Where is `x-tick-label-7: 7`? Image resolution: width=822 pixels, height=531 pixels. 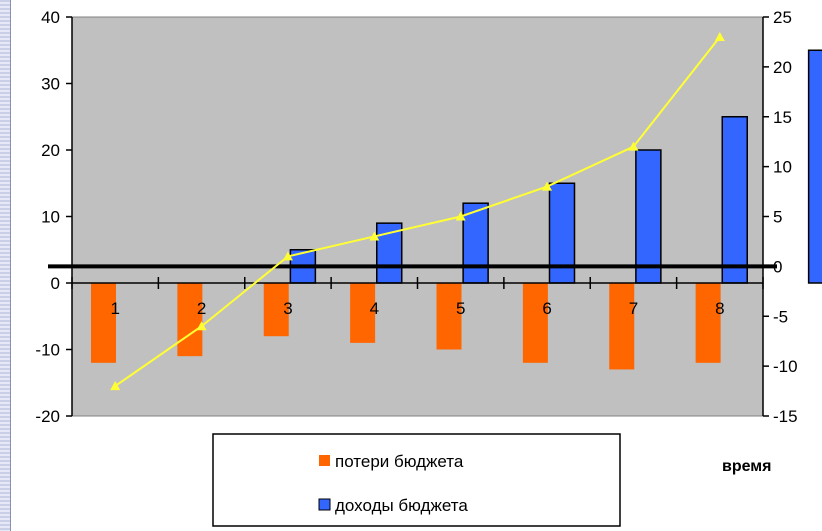 x-tick-label-7: 7 is located at coordinates (633, 308).